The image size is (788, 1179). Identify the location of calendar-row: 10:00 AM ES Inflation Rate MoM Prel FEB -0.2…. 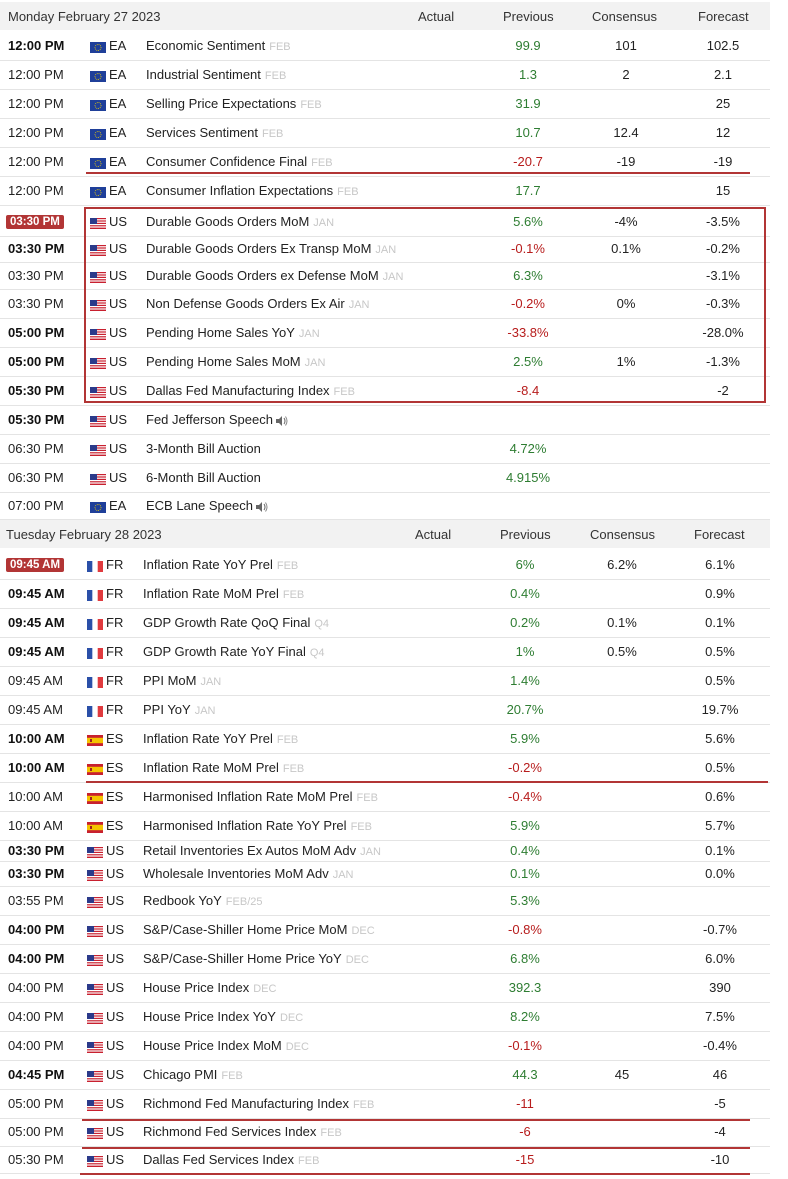
(385, 768).